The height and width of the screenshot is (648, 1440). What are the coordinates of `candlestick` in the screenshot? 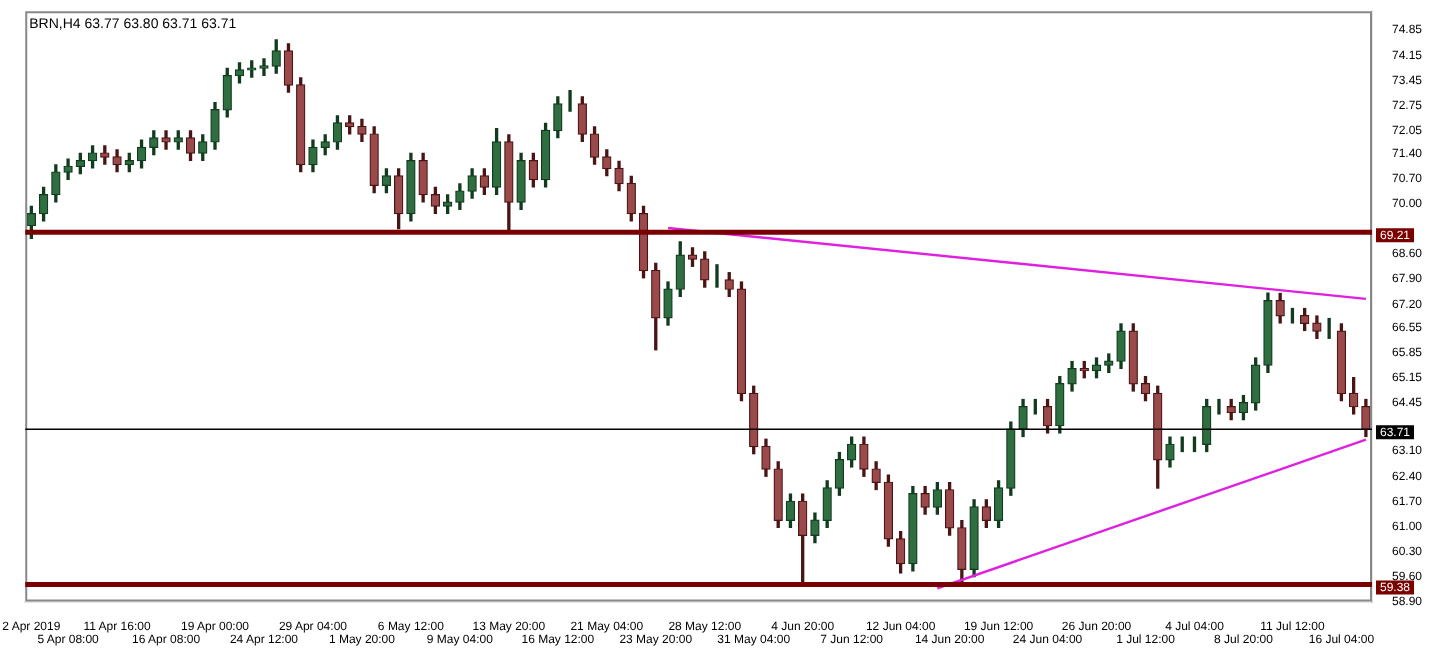 It's located at (264, 67).